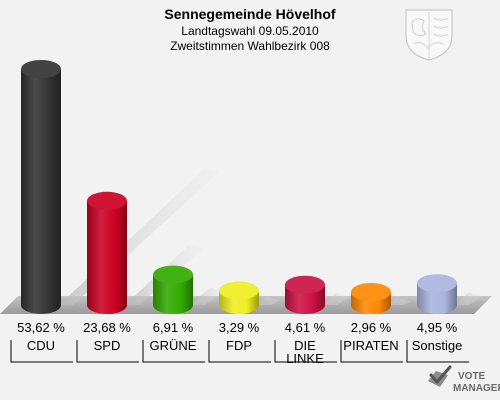 The width and height of the screenshot is (500, 400). Describe the element at coordinates (239, 345) in the screenshot. I see `category-label-fdp: FDP` at that location.